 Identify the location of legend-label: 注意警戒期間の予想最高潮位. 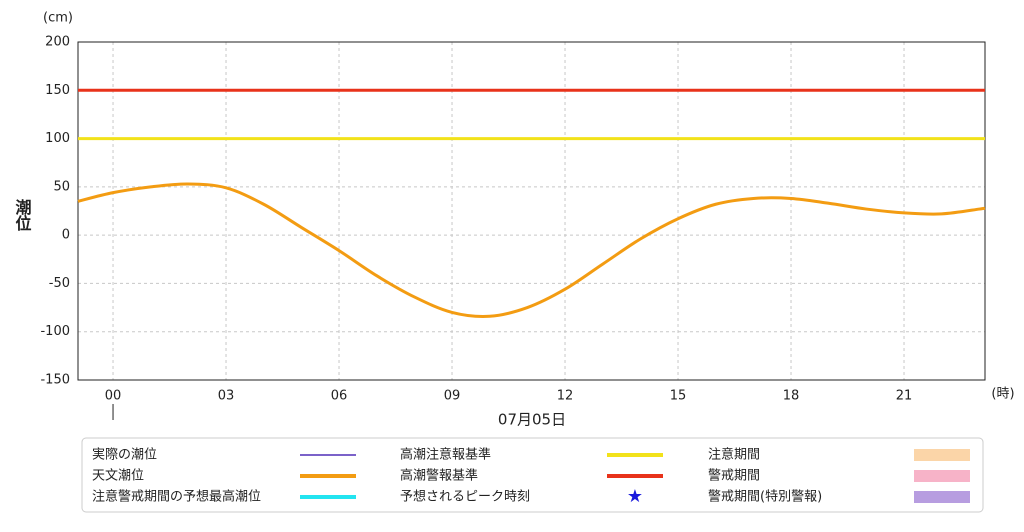
(176, 497).